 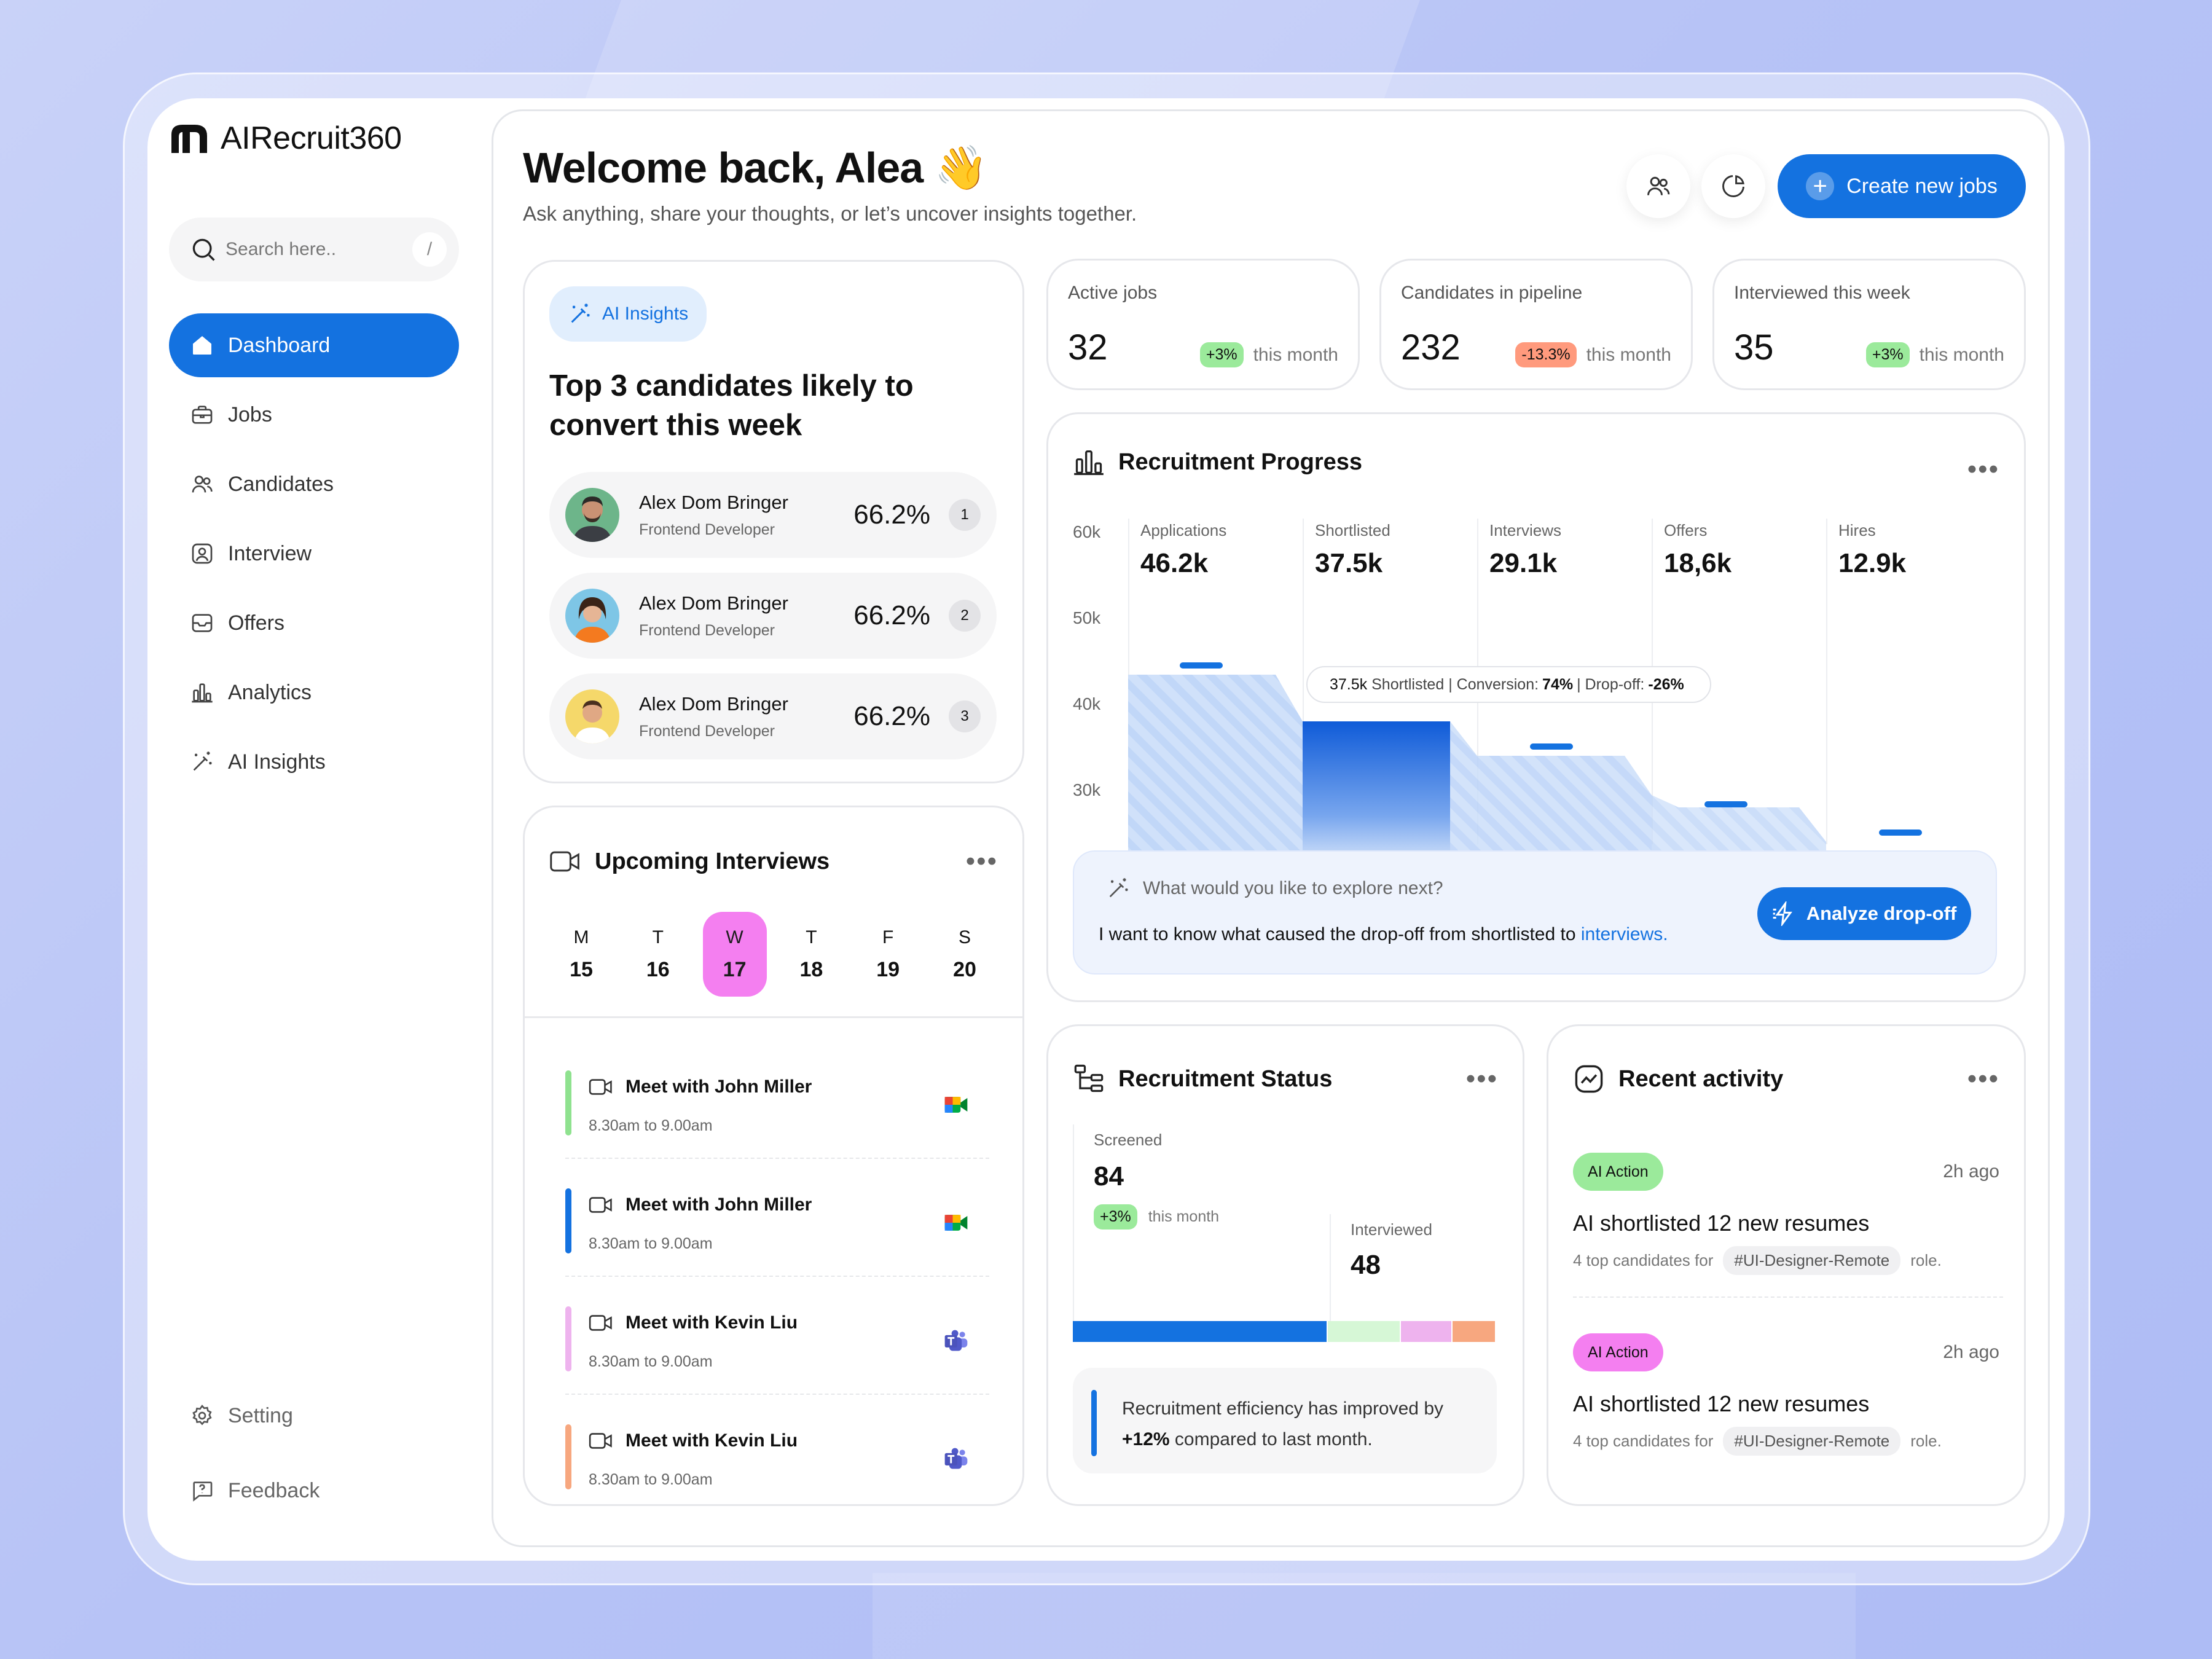 What do you see at coordinates (1643, 1441) in the screenshot?
I see `activity-subtitle: 4 top candidates for` at bounding box center [1643, 1441].